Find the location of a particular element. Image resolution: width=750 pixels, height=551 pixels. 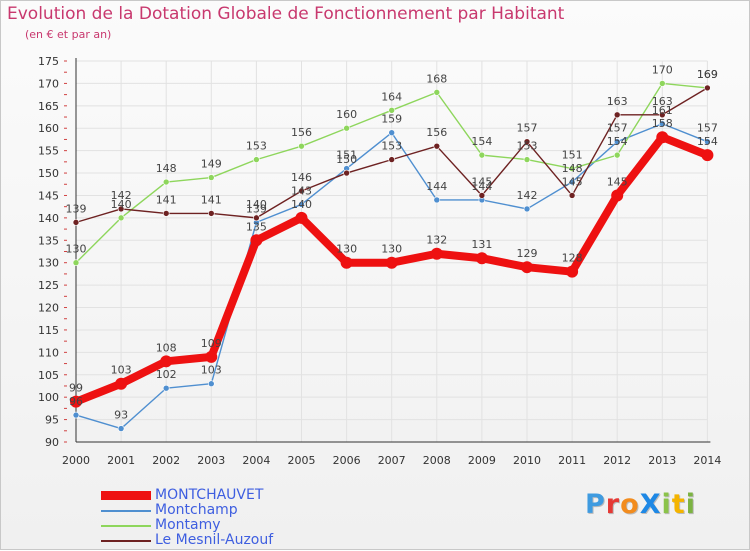

data-label: 102 is located at coordinates (166, 374).